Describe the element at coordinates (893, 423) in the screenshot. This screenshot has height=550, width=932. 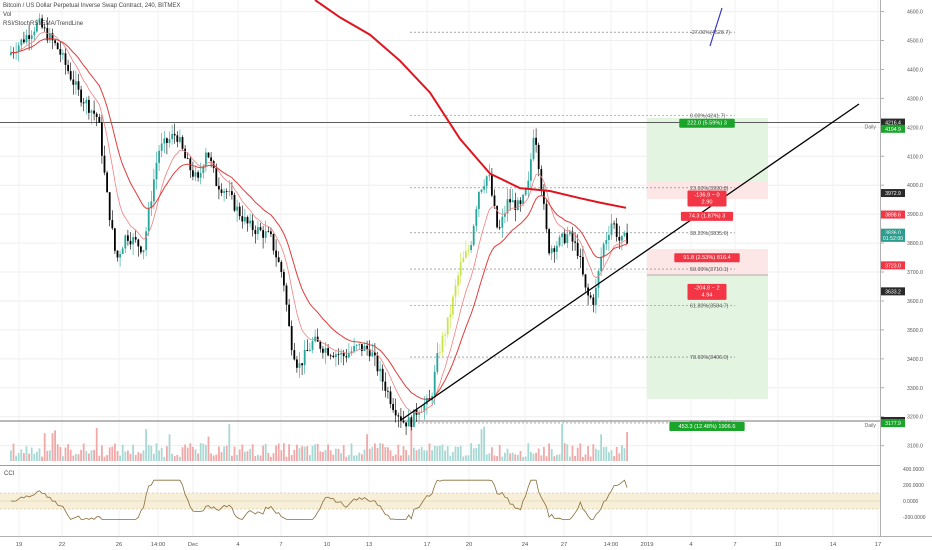
I see `price-axis-tag-box` at that location.